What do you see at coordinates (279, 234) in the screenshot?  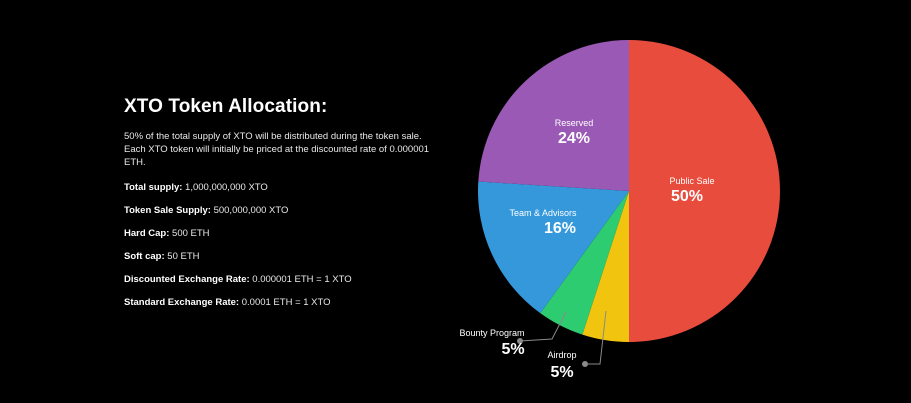 I see `stat-hard-cap: Hard Cap: 500 ETH` at bounding box center [279, 234].